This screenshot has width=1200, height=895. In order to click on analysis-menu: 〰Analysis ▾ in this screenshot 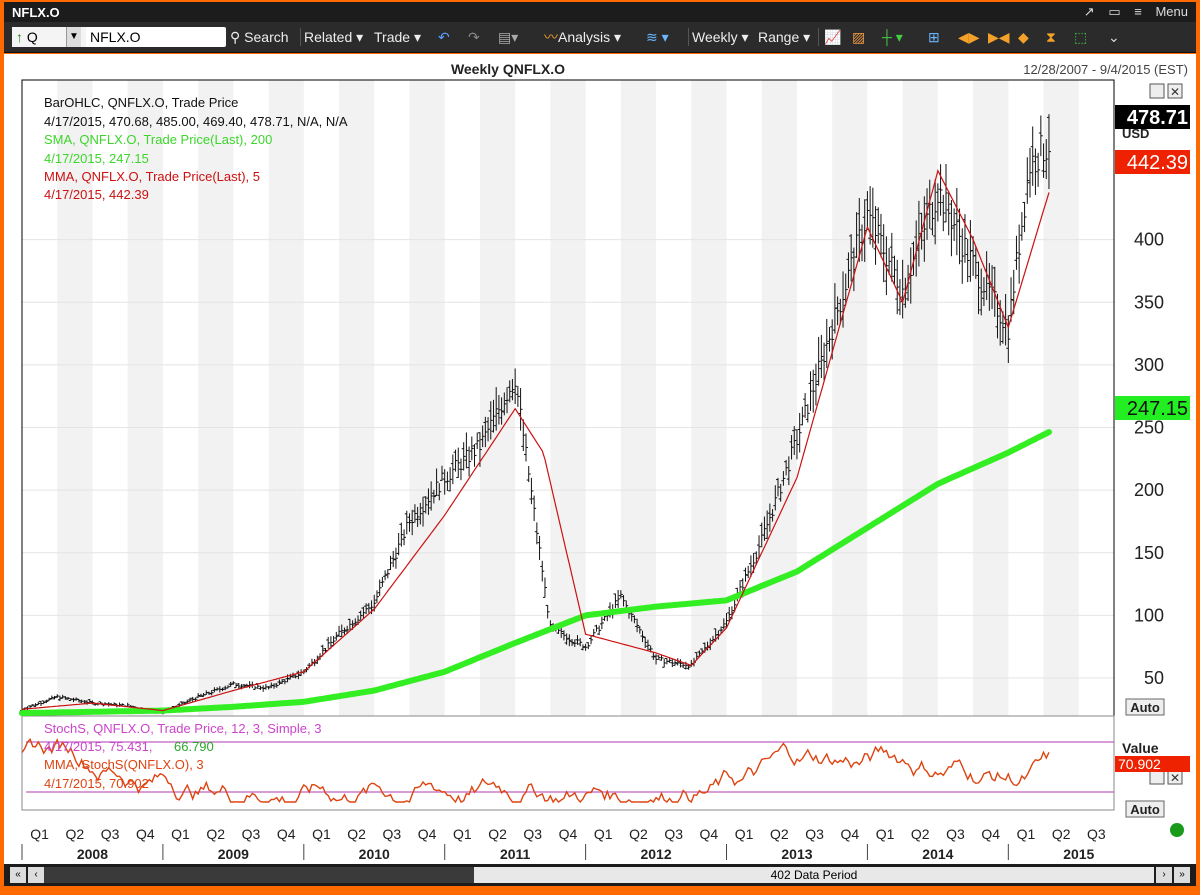, I will do `click(583, 37)`.